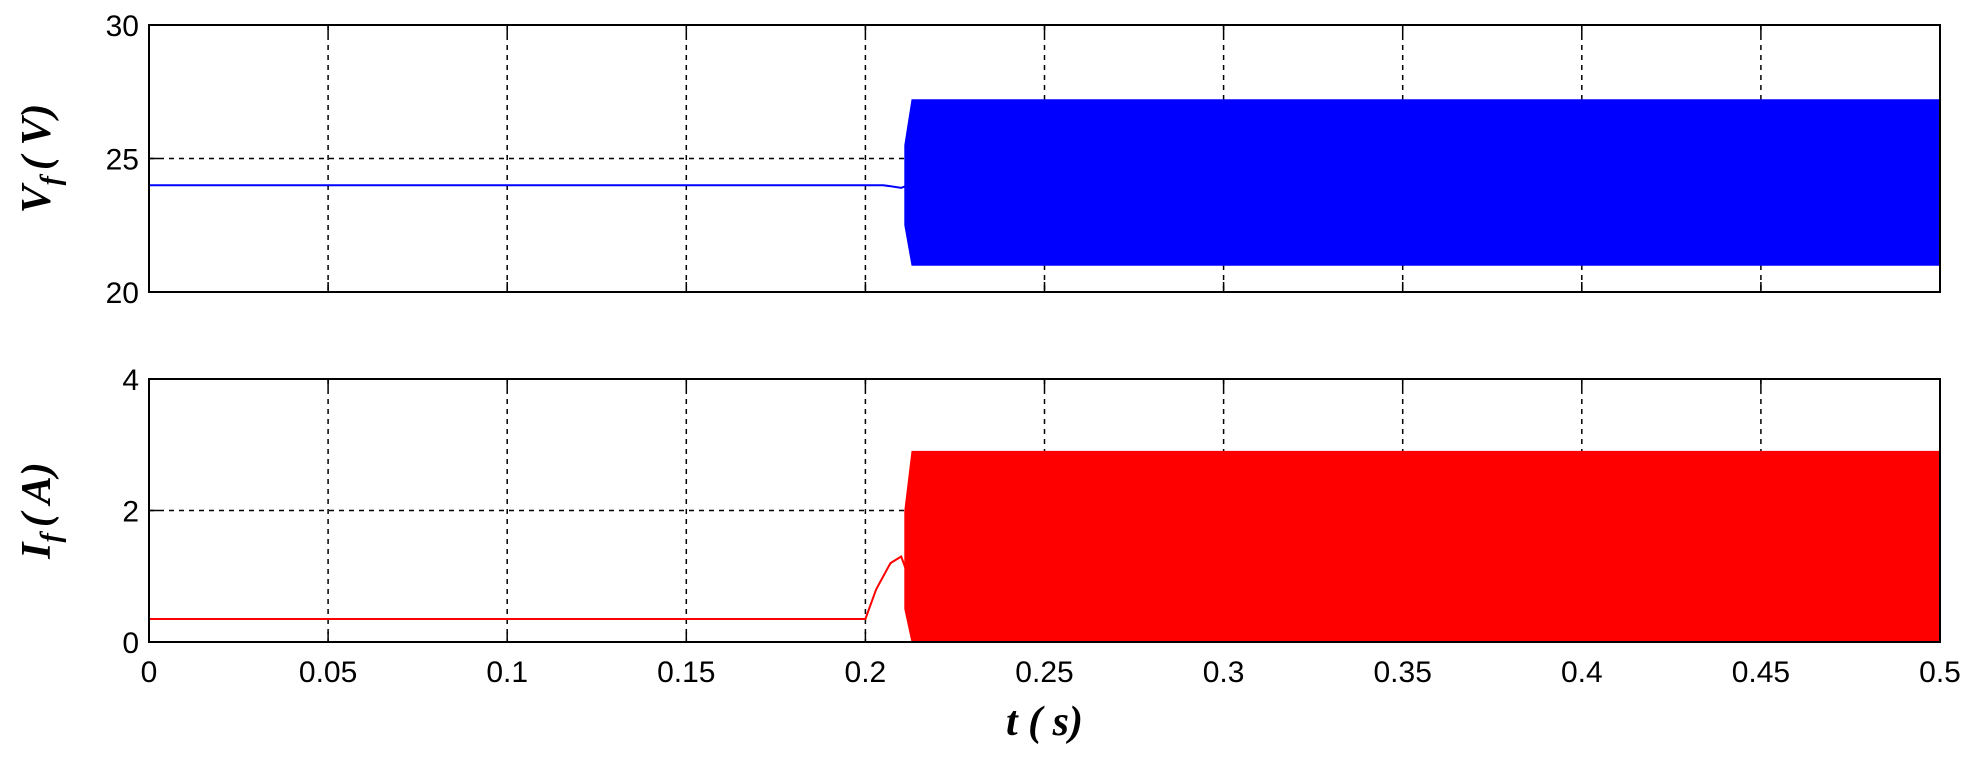 This screenshot has width=1975, height=757. I want to click on x-tick-label: 0, so click(149, 672).